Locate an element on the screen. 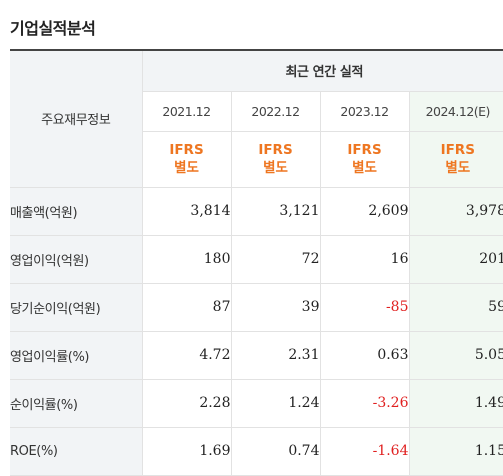  table-row-roe: ROE(%) 1.69 0.74 -1.64 1.15 is located at coordinates (256, 451).